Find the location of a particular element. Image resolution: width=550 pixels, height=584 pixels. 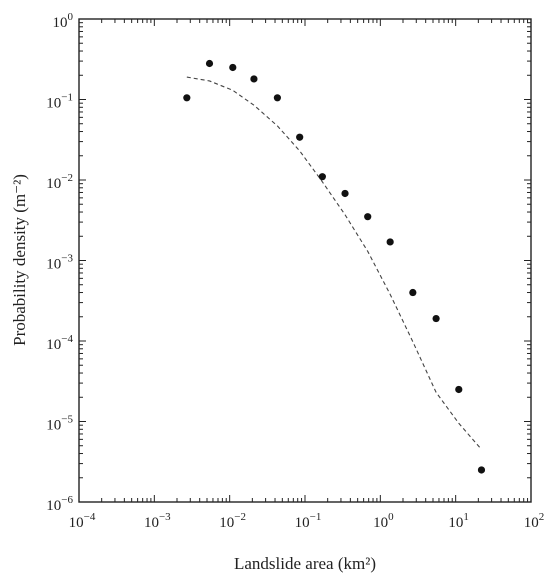

x-tick-label: 10¹ is located at coordinates (458, 521).